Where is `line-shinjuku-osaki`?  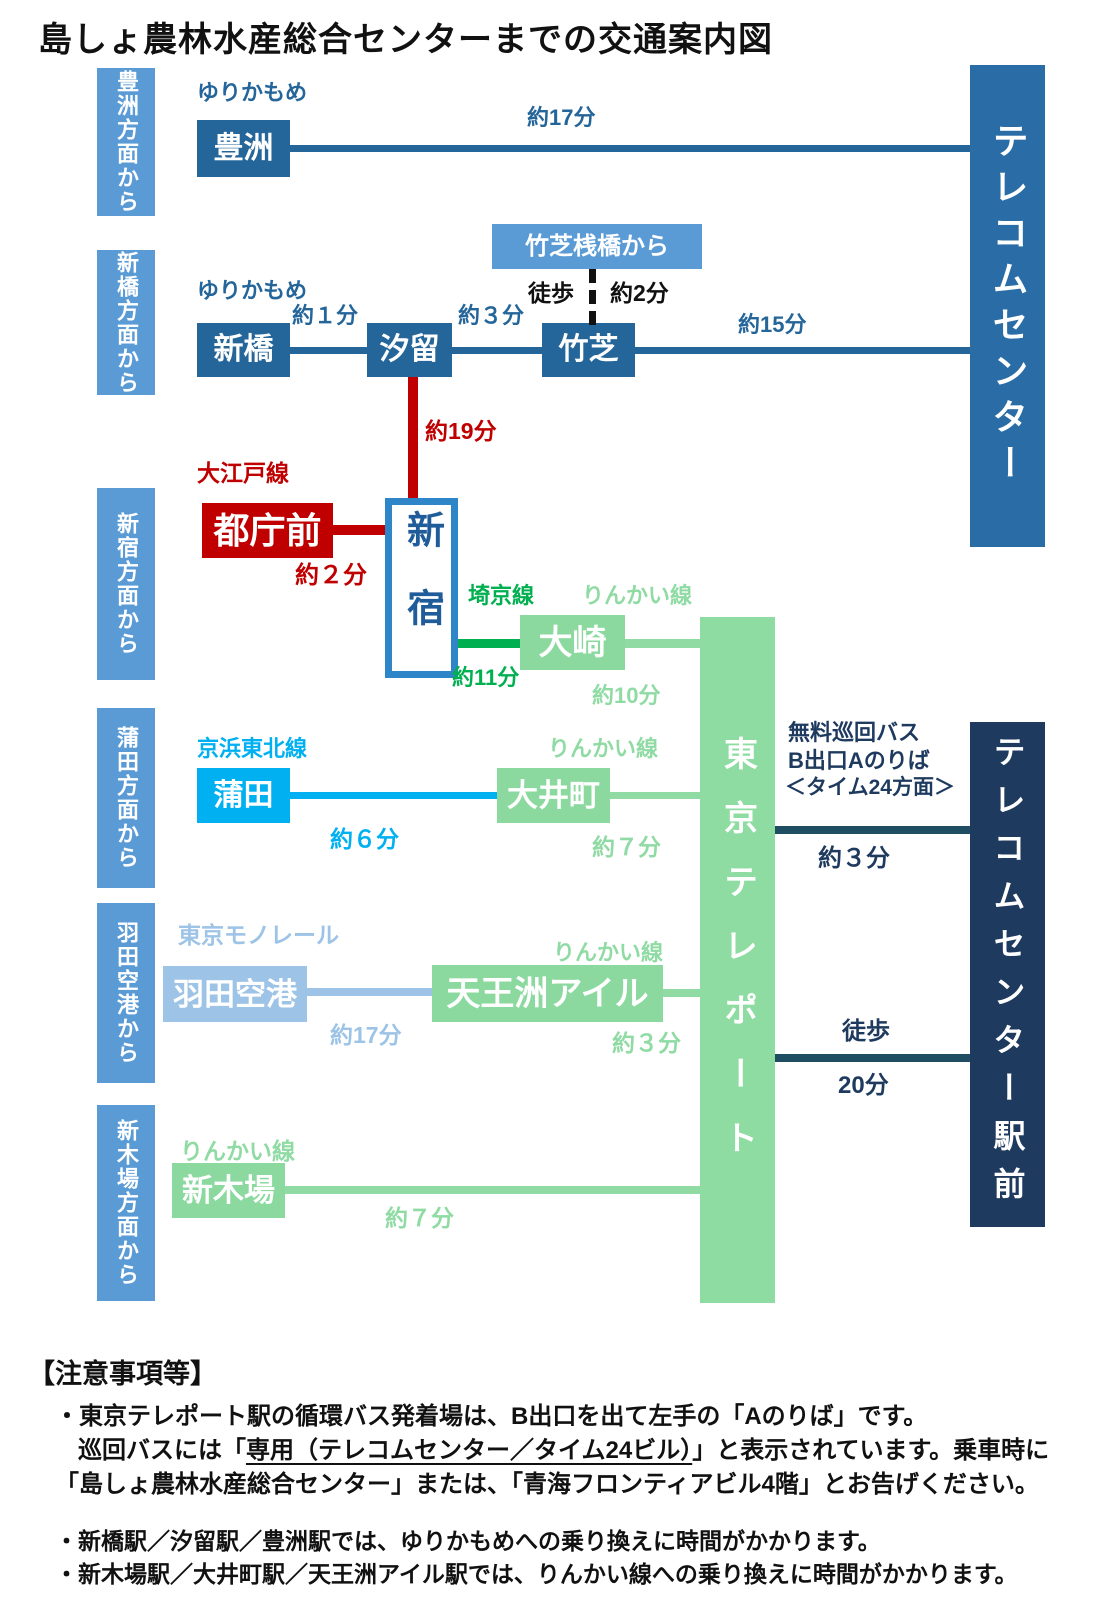
line-shinjuku-osaki is located at coordinates (489, 643).